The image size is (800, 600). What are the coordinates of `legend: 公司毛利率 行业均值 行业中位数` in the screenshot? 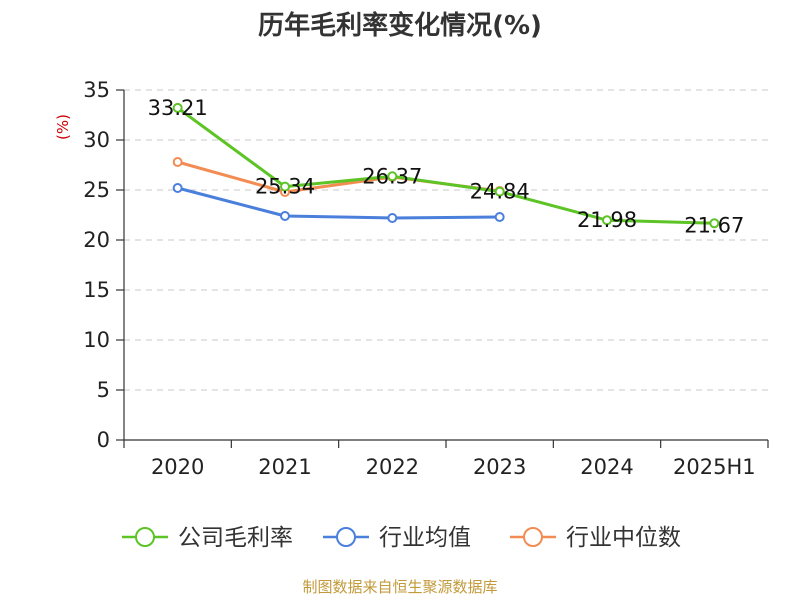 It's located at (401, 538).